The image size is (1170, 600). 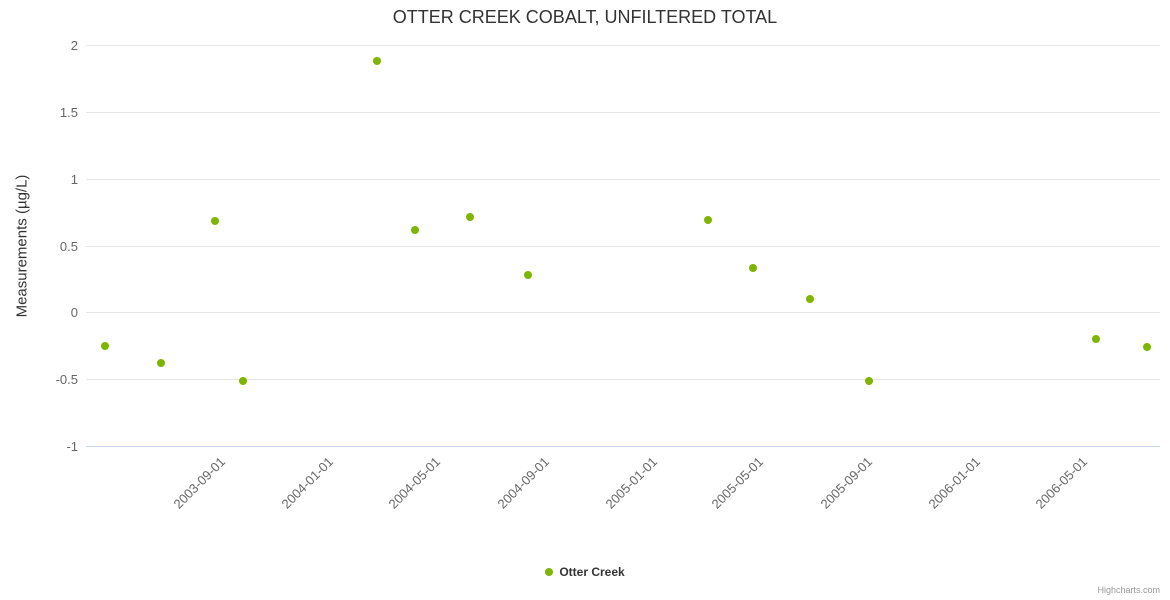 I want to click on chart-title: OTTER CREEK COBALT, UNFILTERED TOTAL, so click(x=585, y=17).